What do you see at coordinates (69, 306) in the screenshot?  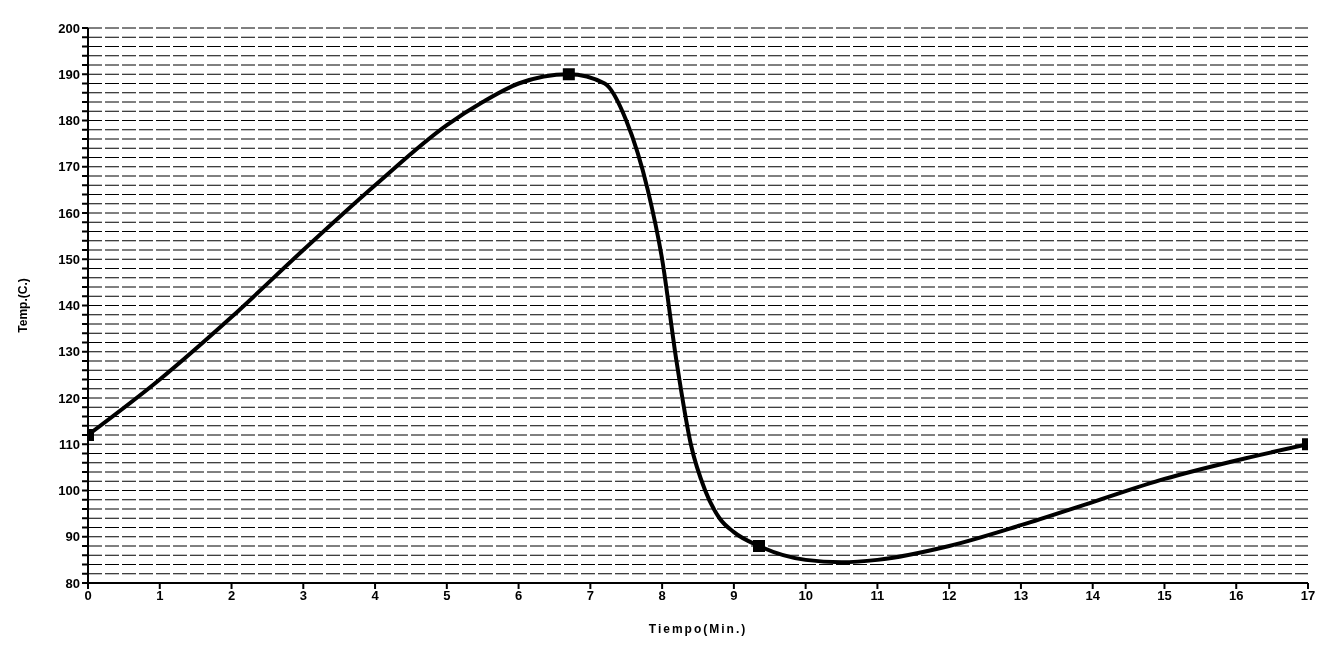 I see `y-tick-label: 140` at bounding box center [69, 306].